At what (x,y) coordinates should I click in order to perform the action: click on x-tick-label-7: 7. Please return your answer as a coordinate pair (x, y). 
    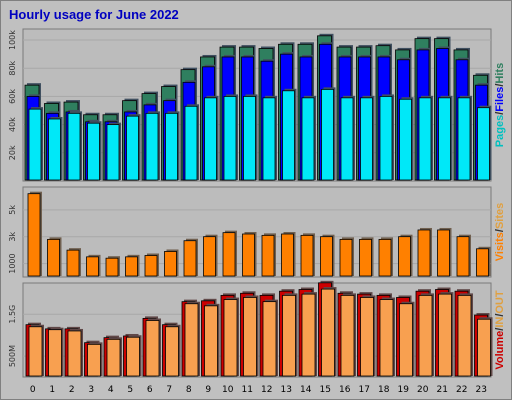
    Looking at the image, I should click on (169, 390).